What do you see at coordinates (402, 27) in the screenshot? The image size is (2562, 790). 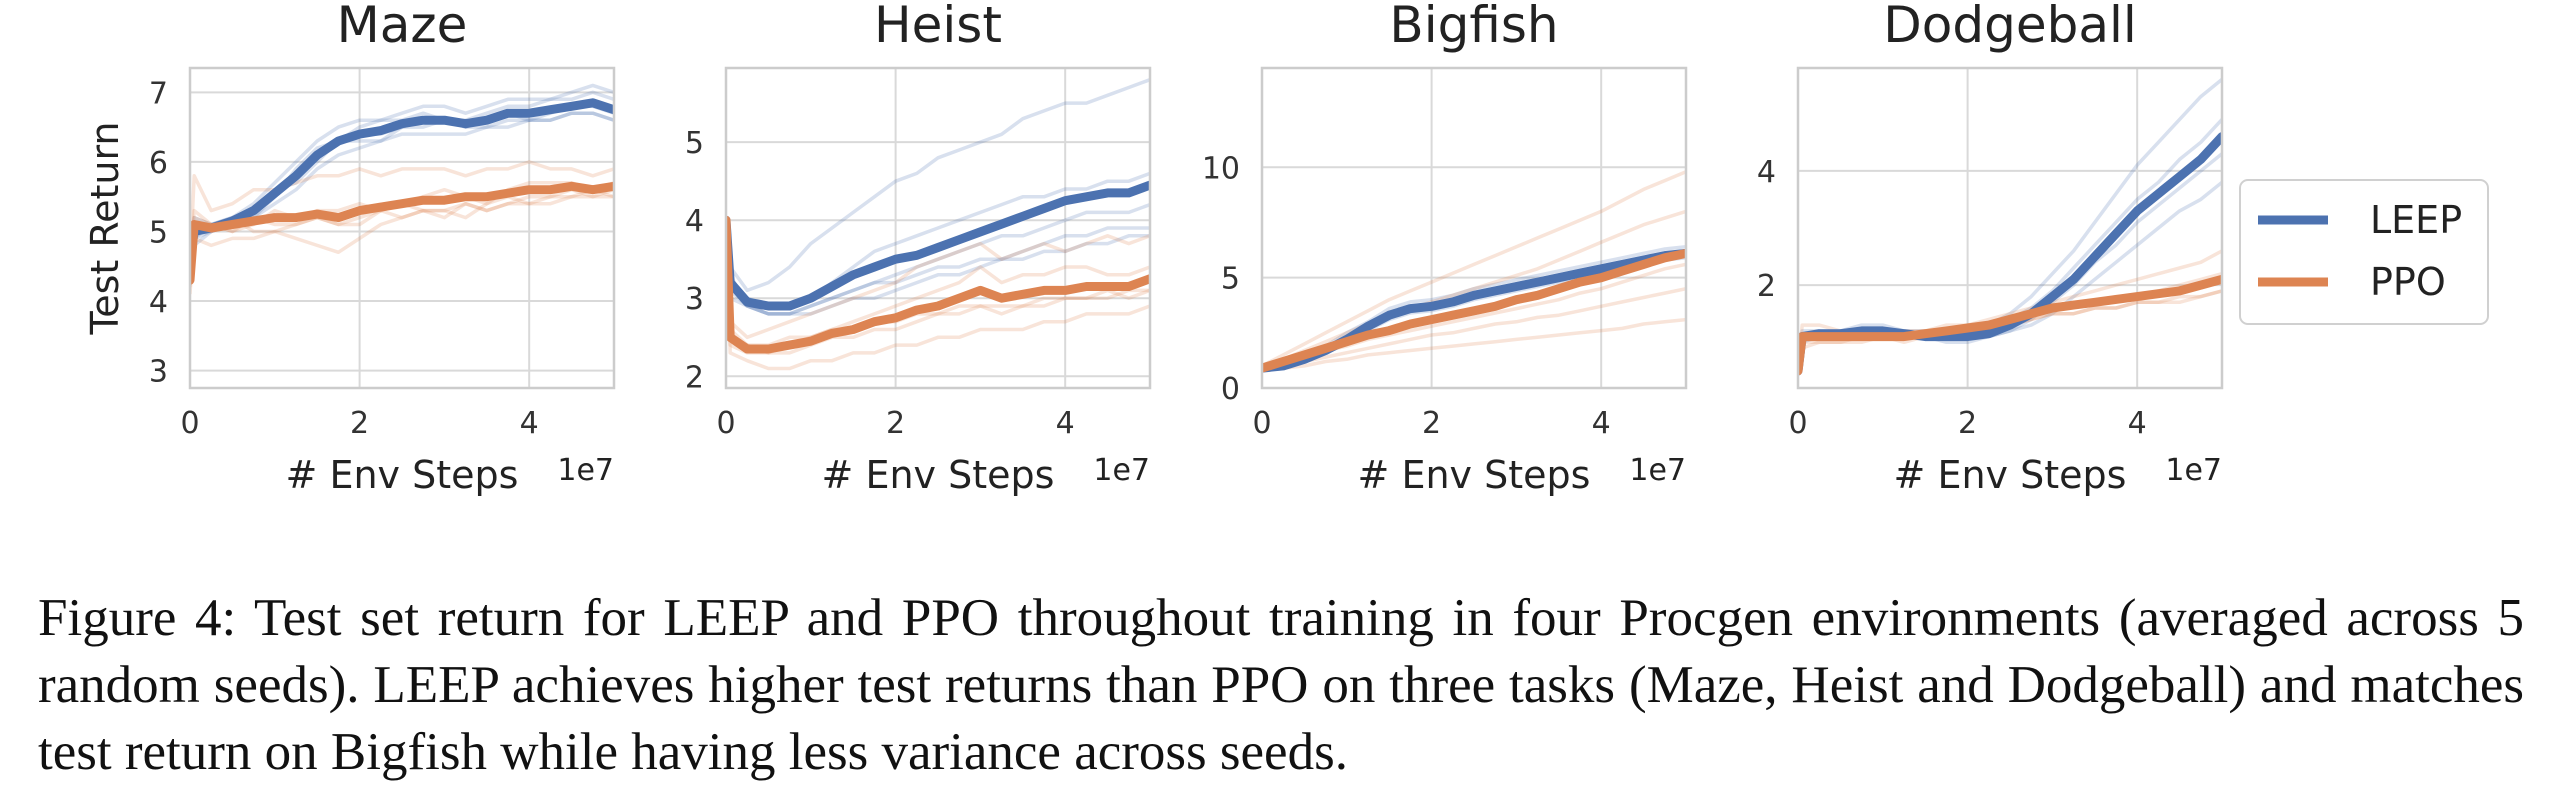 I see `panel-title: Maze` at bounding box center [402, 27].